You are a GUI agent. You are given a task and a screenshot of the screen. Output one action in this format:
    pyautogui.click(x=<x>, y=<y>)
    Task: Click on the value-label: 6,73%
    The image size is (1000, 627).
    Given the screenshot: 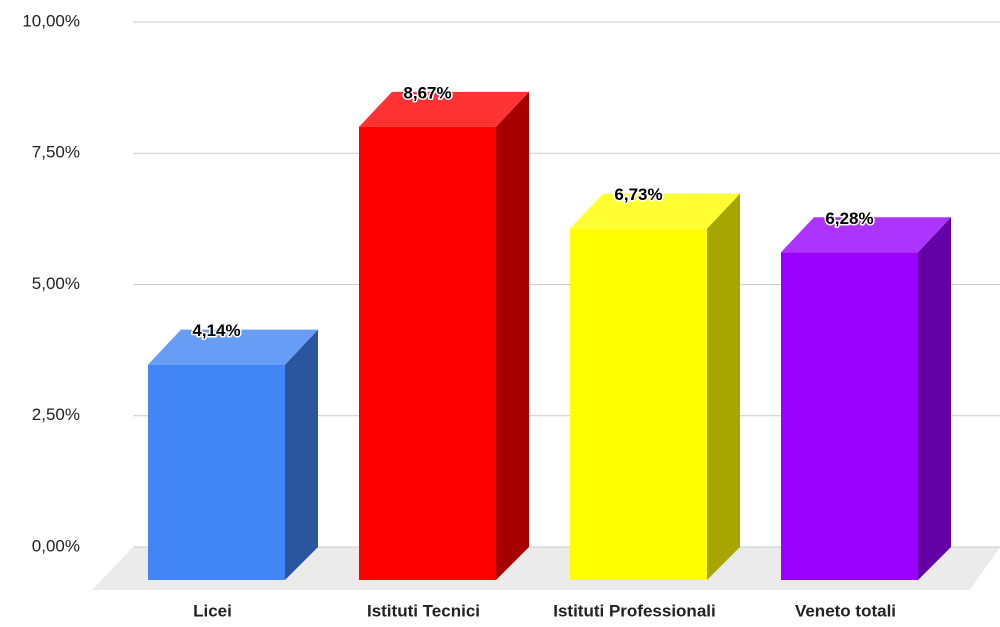 What is the action you would take?
    pyautogui.click(x=638, y=194)
    